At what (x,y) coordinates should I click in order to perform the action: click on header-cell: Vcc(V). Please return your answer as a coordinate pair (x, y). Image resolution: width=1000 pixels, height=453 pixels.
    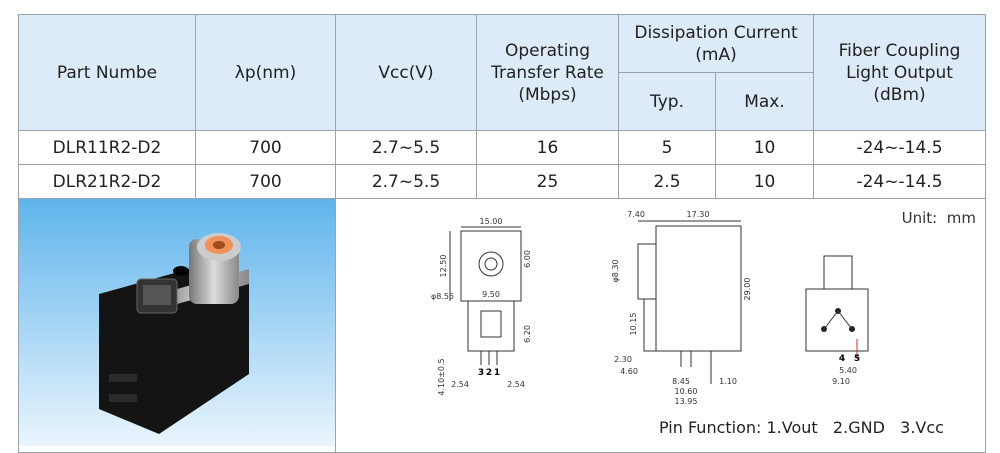
    Looking at the image, I should click on (406, 72).